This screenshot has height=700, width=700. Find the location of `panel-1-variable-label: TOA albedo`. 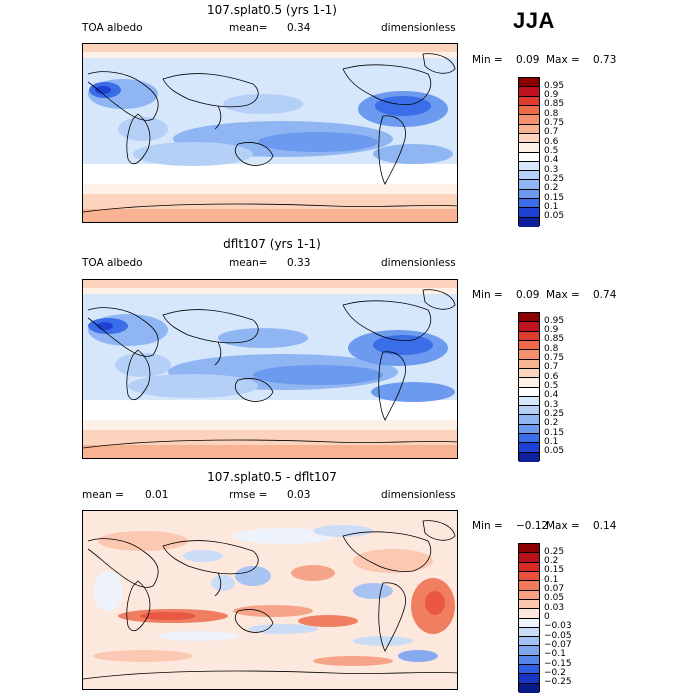

panel-1-variable-label: TOA albedo is located at coordinates (112, 28).